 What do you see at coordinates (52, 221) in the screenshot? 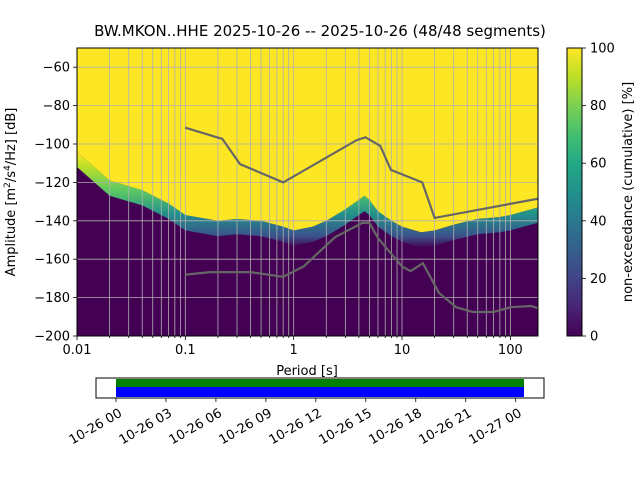
I see `y-tick-label: −140` at bounding box center [52, 221].